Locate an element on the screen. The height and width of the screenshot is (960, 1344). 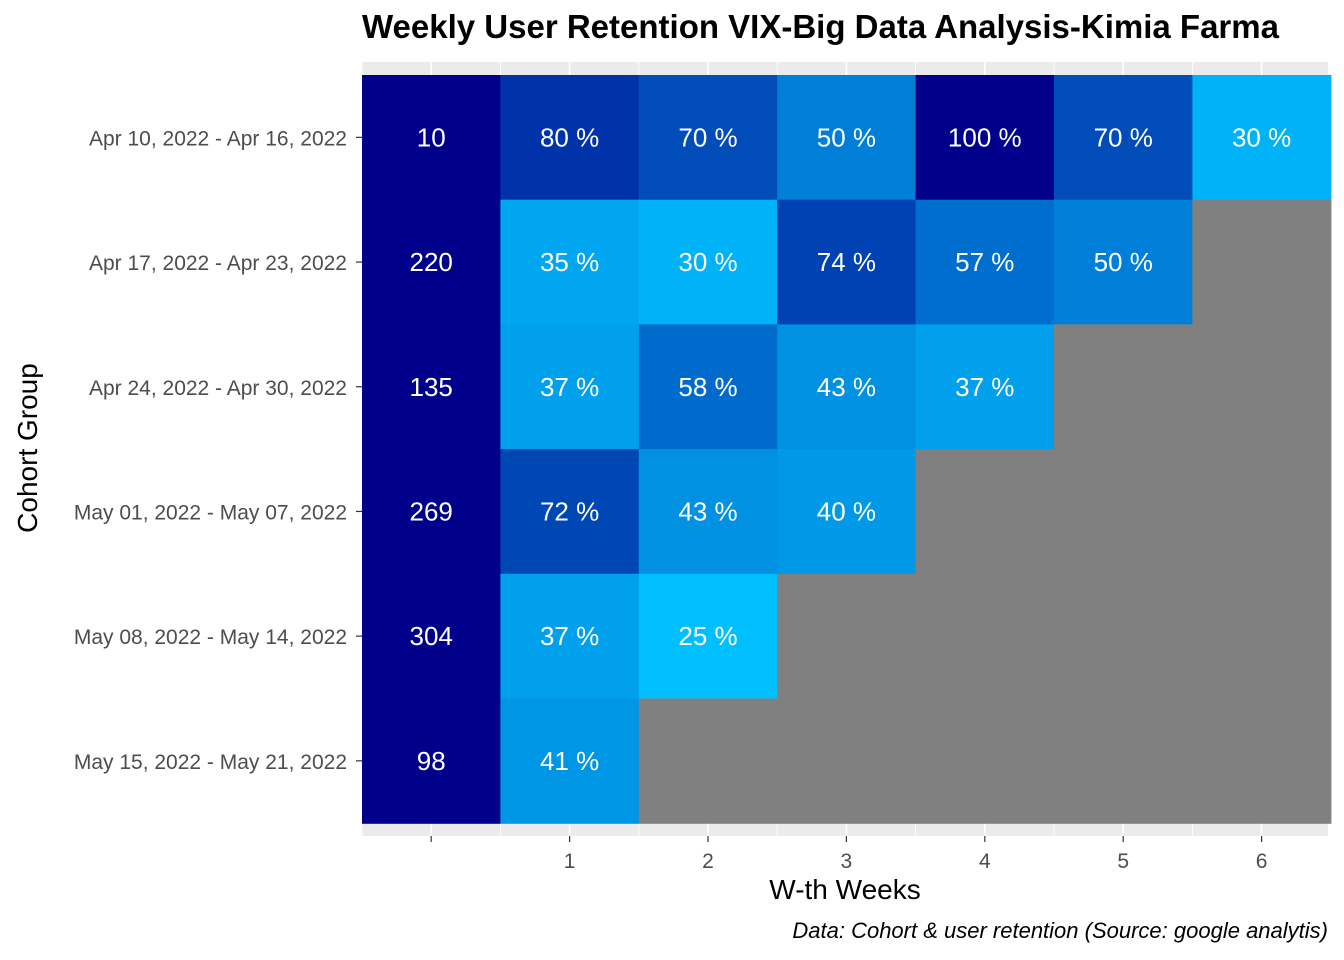
x-tick-label: 4 is located at coordinates (985, 861).